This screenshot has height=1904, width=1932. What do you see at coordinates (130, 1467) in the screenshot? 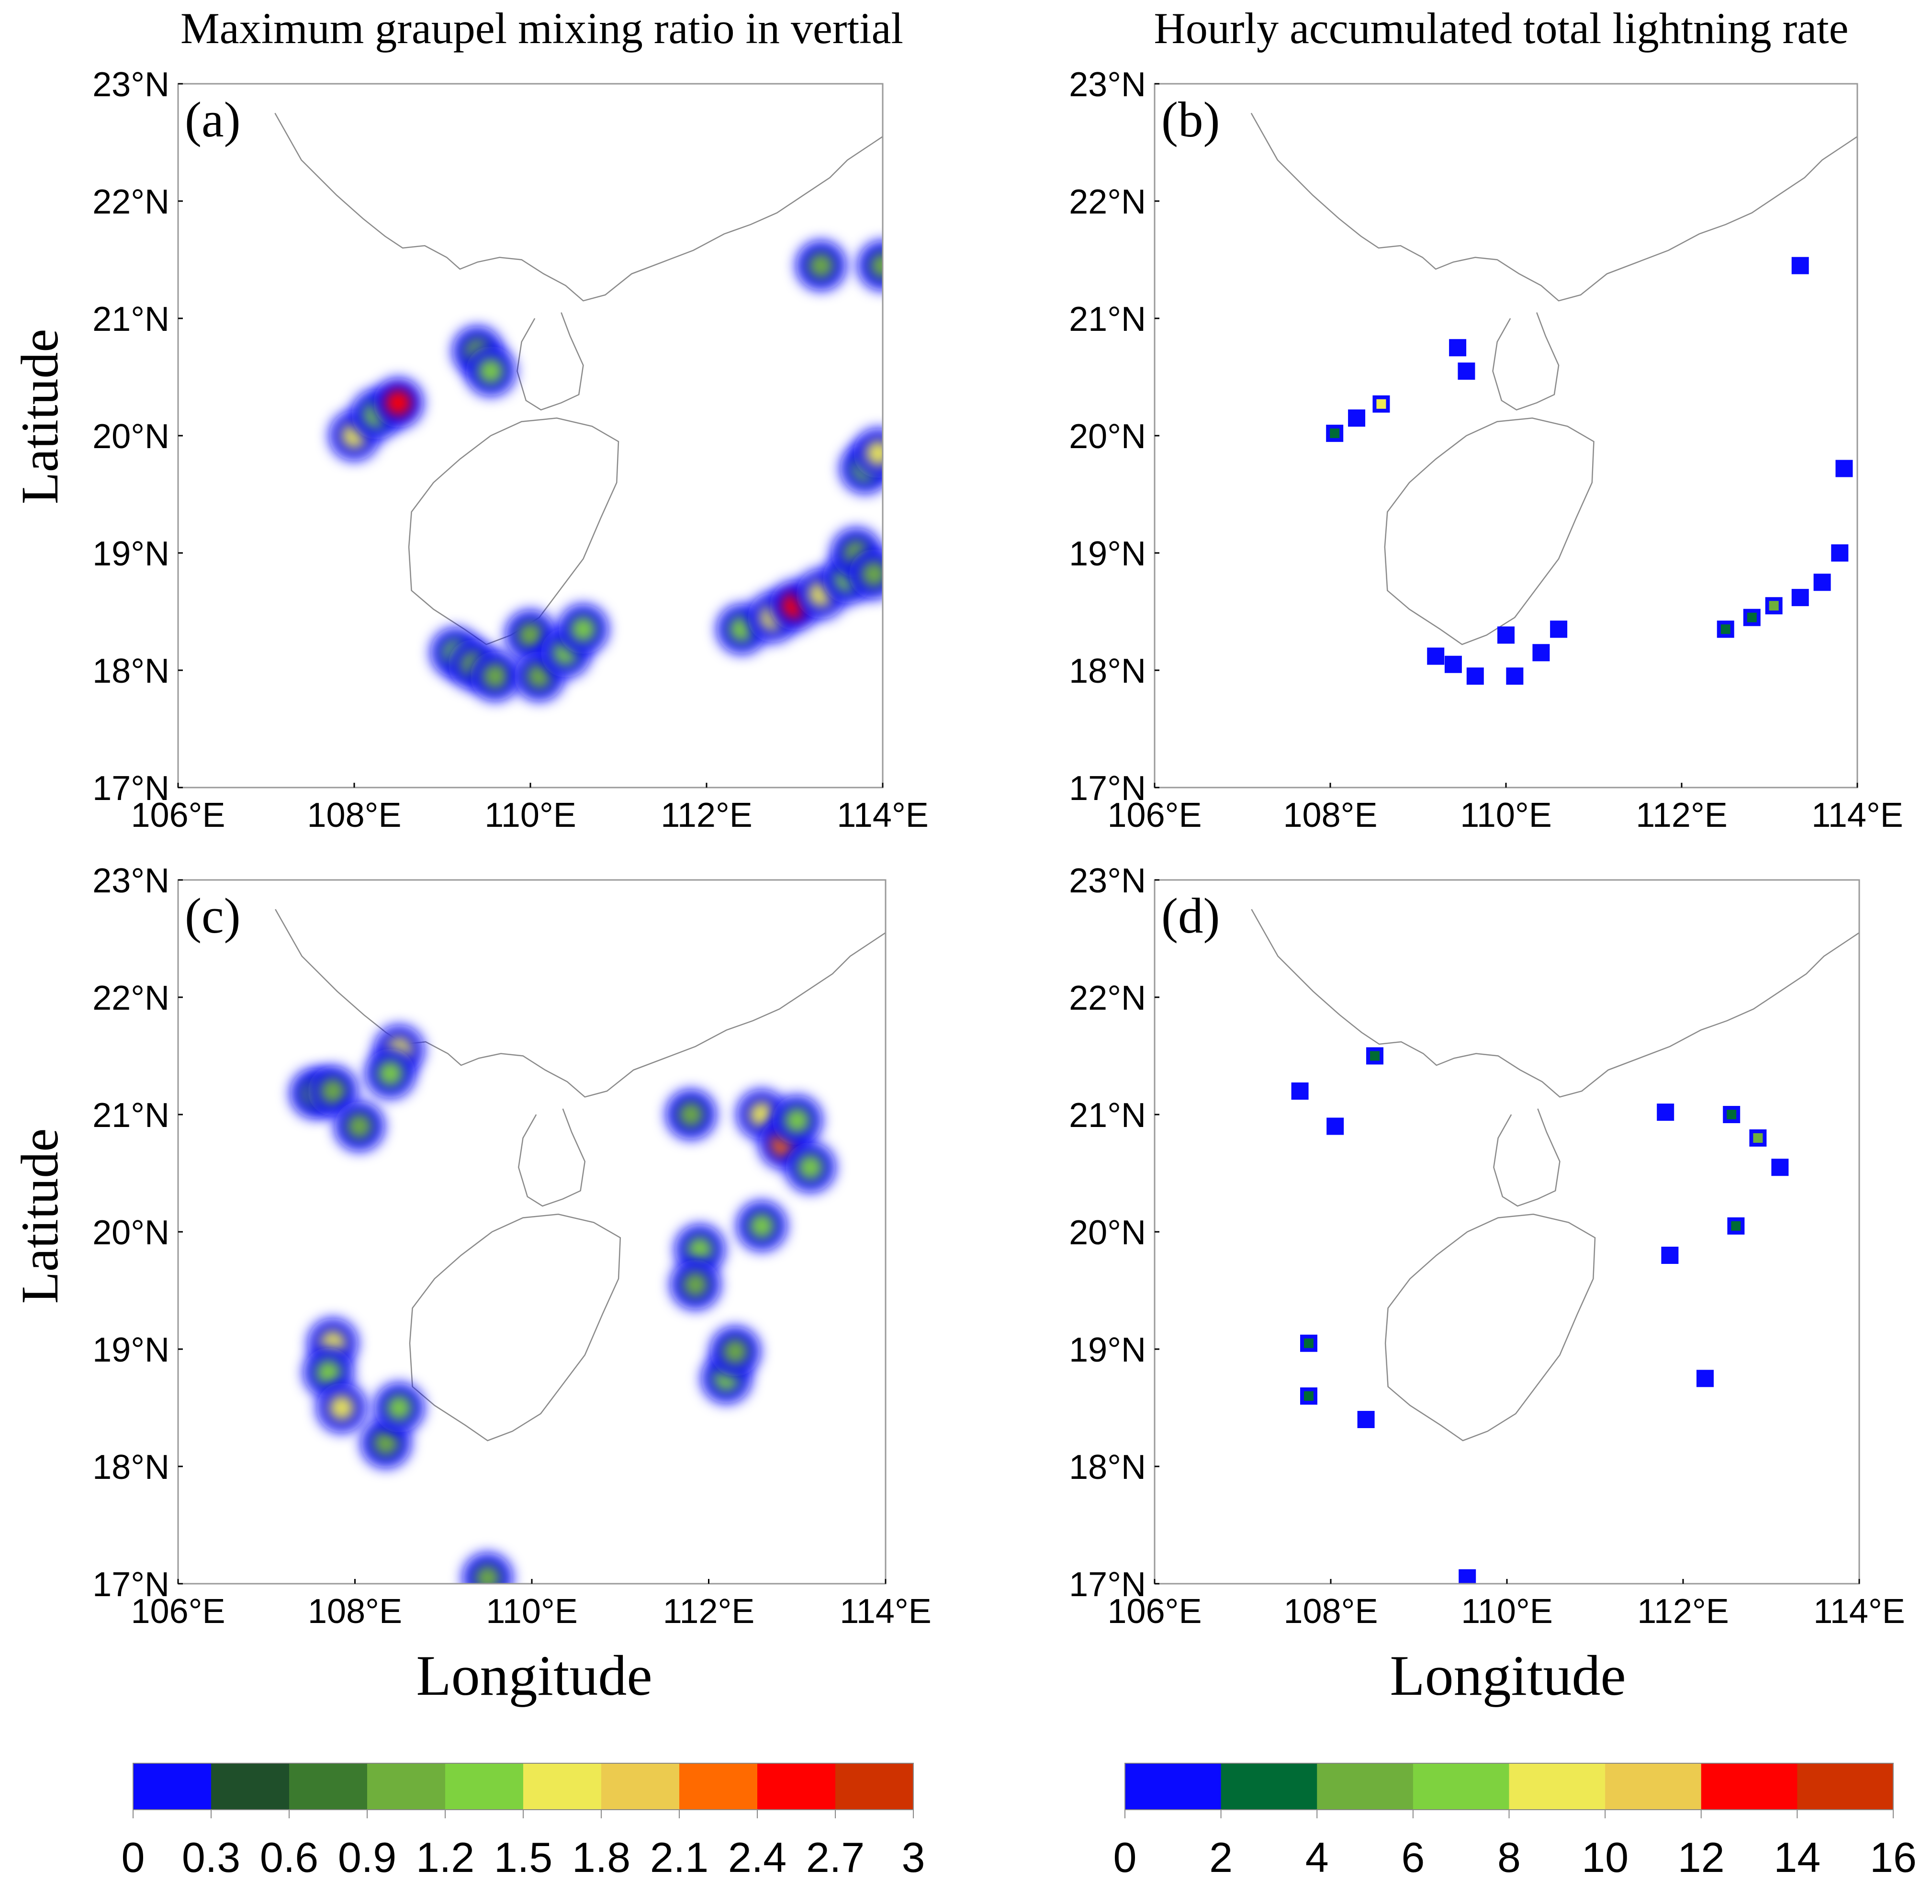
I see `y-tick-label: 18°N` at bounding box center [130, 1467].